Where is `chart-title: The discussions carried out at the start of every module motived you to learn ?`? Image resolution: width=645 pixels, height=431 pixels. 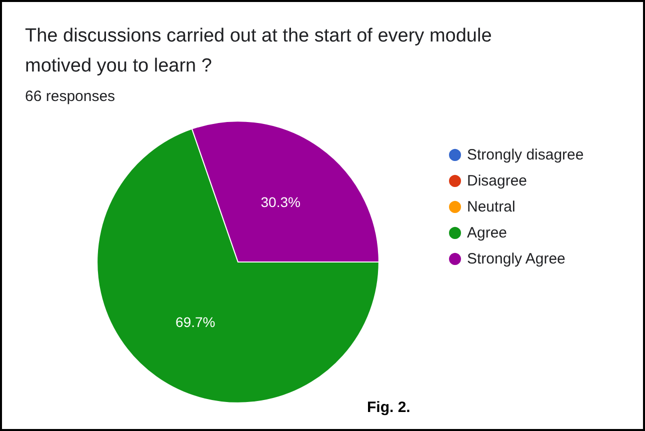
chart-title: The discussions carried out at the start of every module motived you to learn ? is located at coordinates (258, 51).